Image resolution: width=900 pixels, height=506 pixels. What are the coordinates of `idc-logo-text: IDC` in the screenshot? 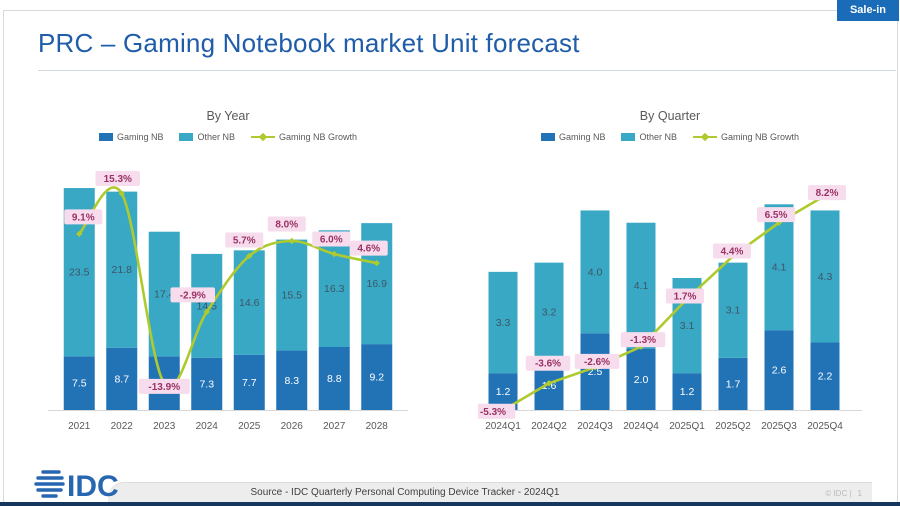 It's located at (93, 486).